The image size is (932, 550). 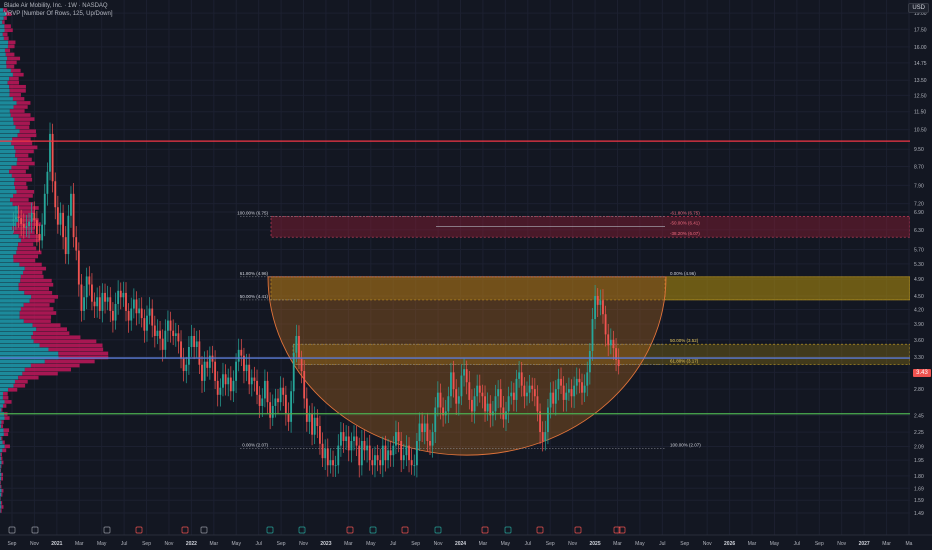 I want to click on price-tick-label: 5.30, so click(x=919, y=265).